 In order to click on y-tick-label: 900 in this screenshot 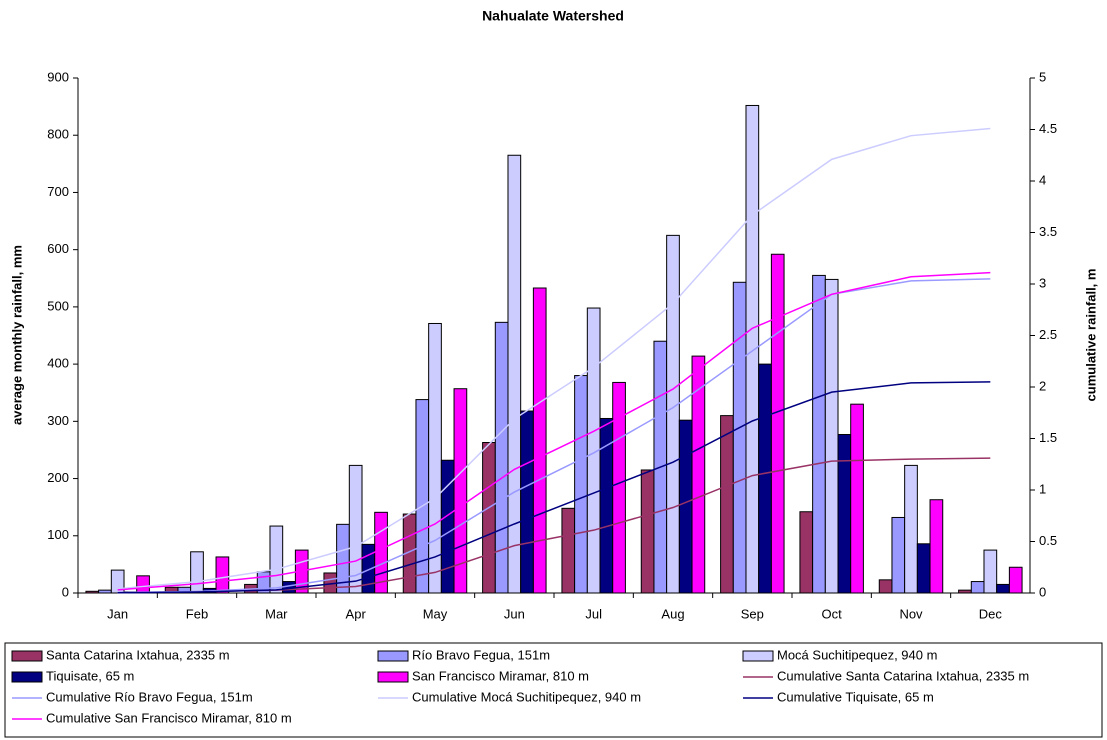, I will do `click(58, 76)`.